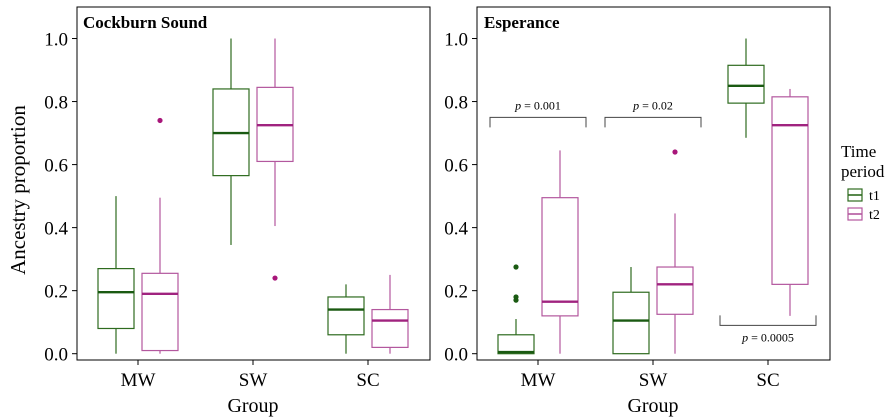 This screenshot has height=420, width=894. What do you see at coordinates (863, 215) in the screenshot?
I see `legend-item-t2: t2` at bounding box center [863, 215].